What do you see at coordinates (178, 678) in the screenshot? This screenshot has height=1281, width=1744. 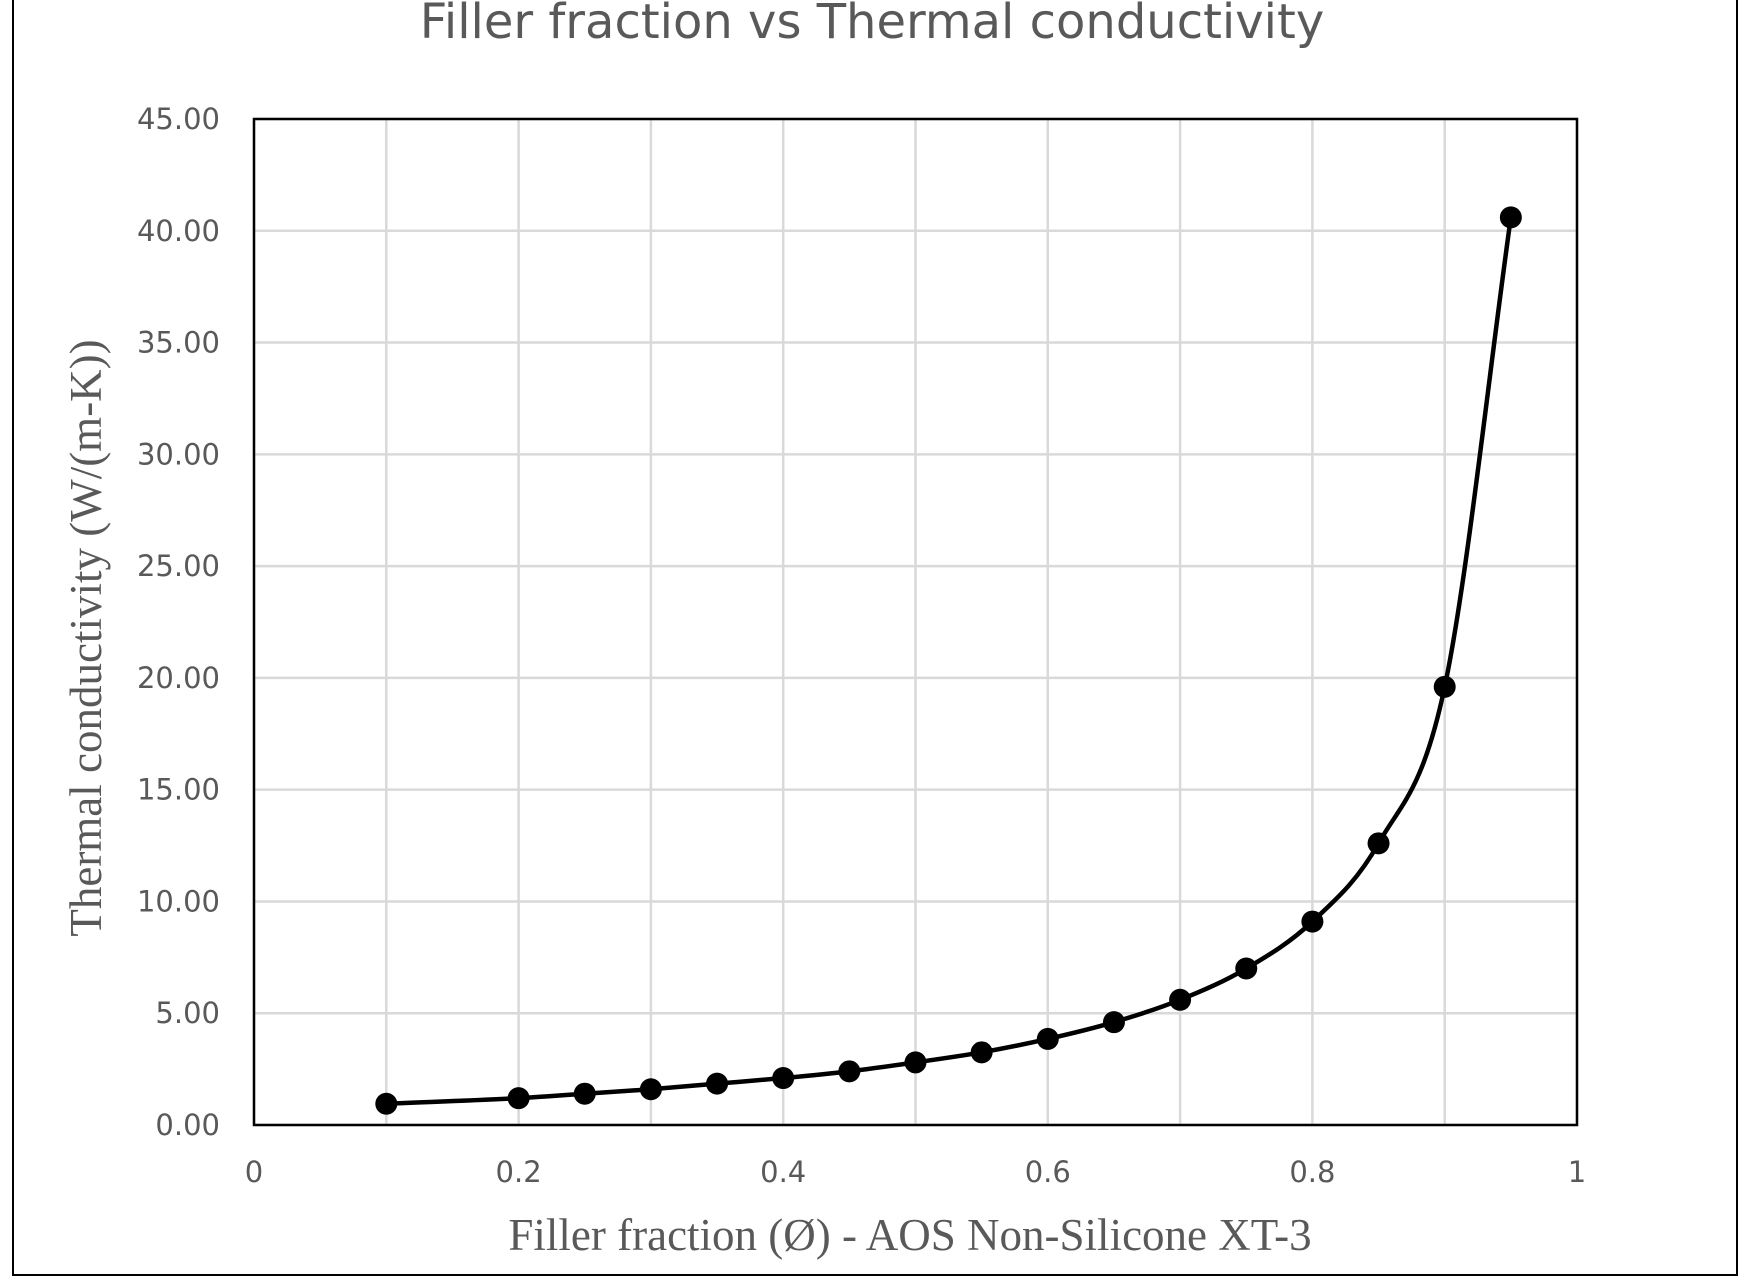 I see `y-tick-label: 20.00` at bounding box center [178, 678].